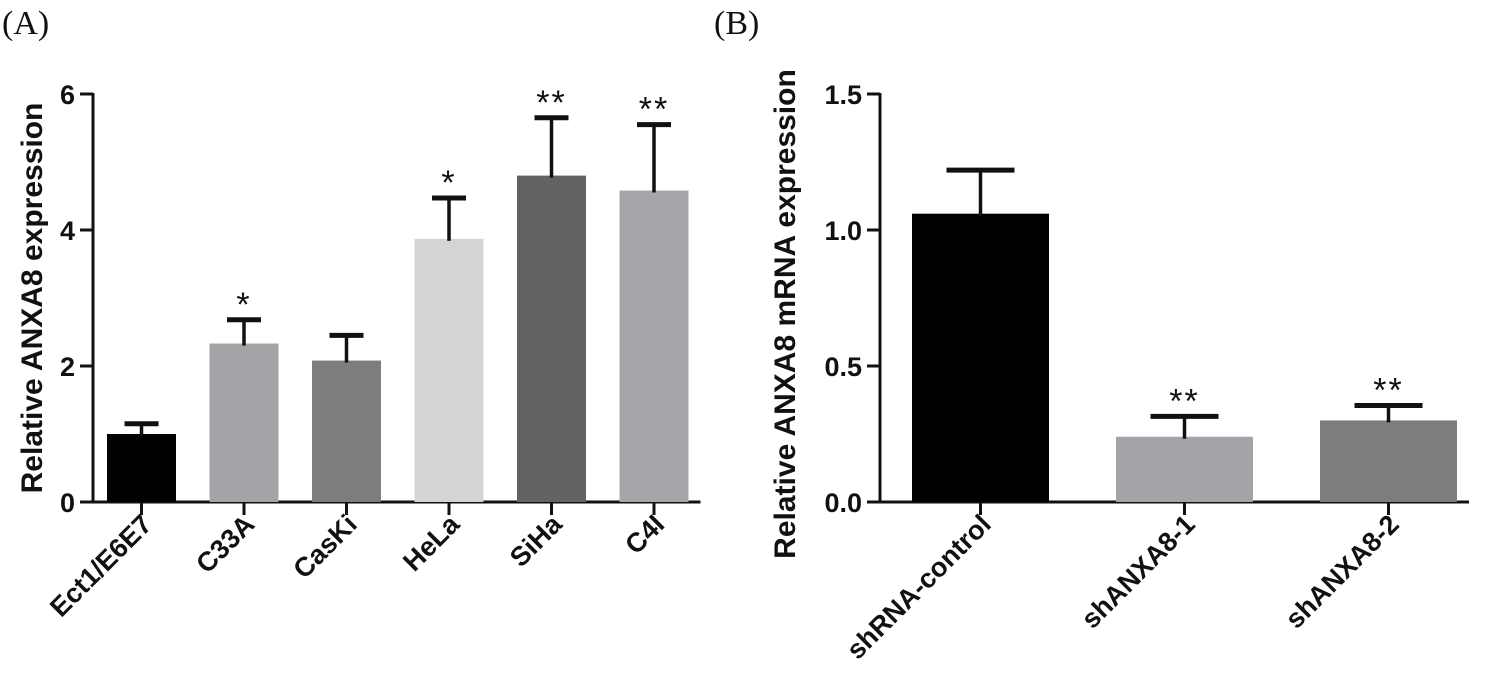 The image size is (1494, 698). What do you see at coordinates (536, 540) in the screenshot?
I see `x-category-label: SiHa` at bounding box center [536, 540].